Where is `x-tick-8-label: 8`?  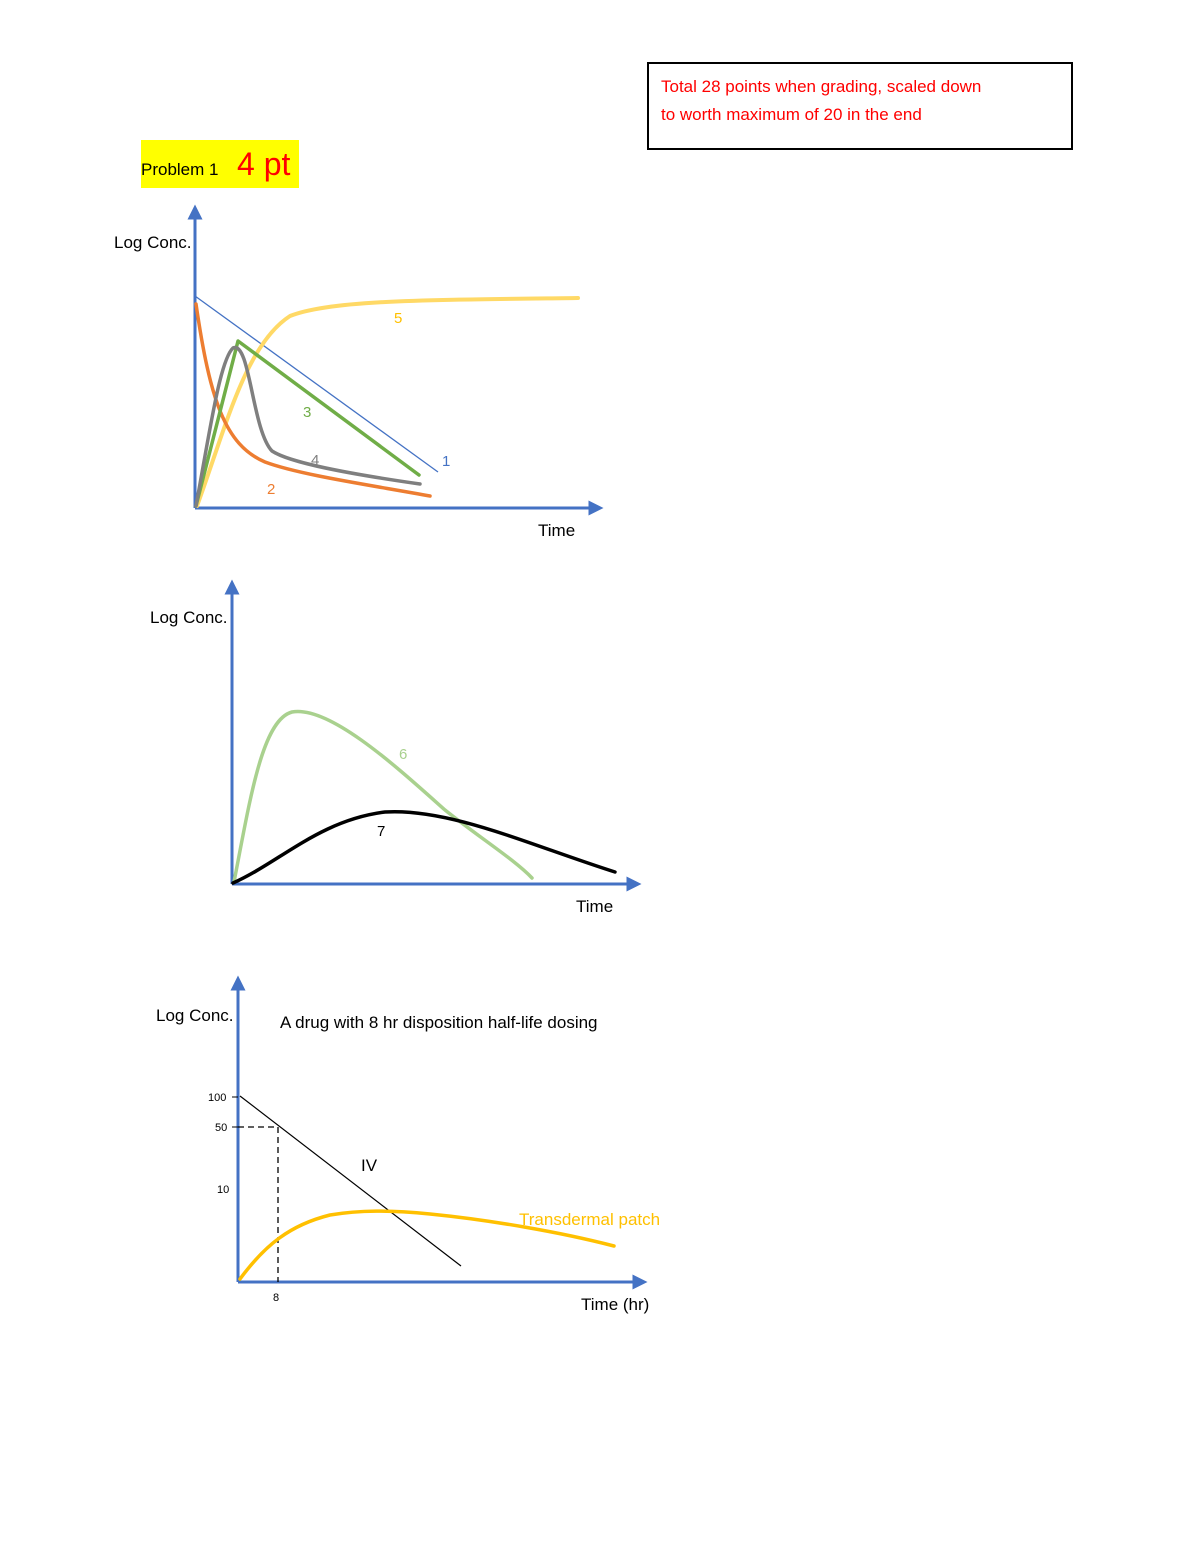
x-tick-8-label: 8 is located at coordinates (276, 1298).